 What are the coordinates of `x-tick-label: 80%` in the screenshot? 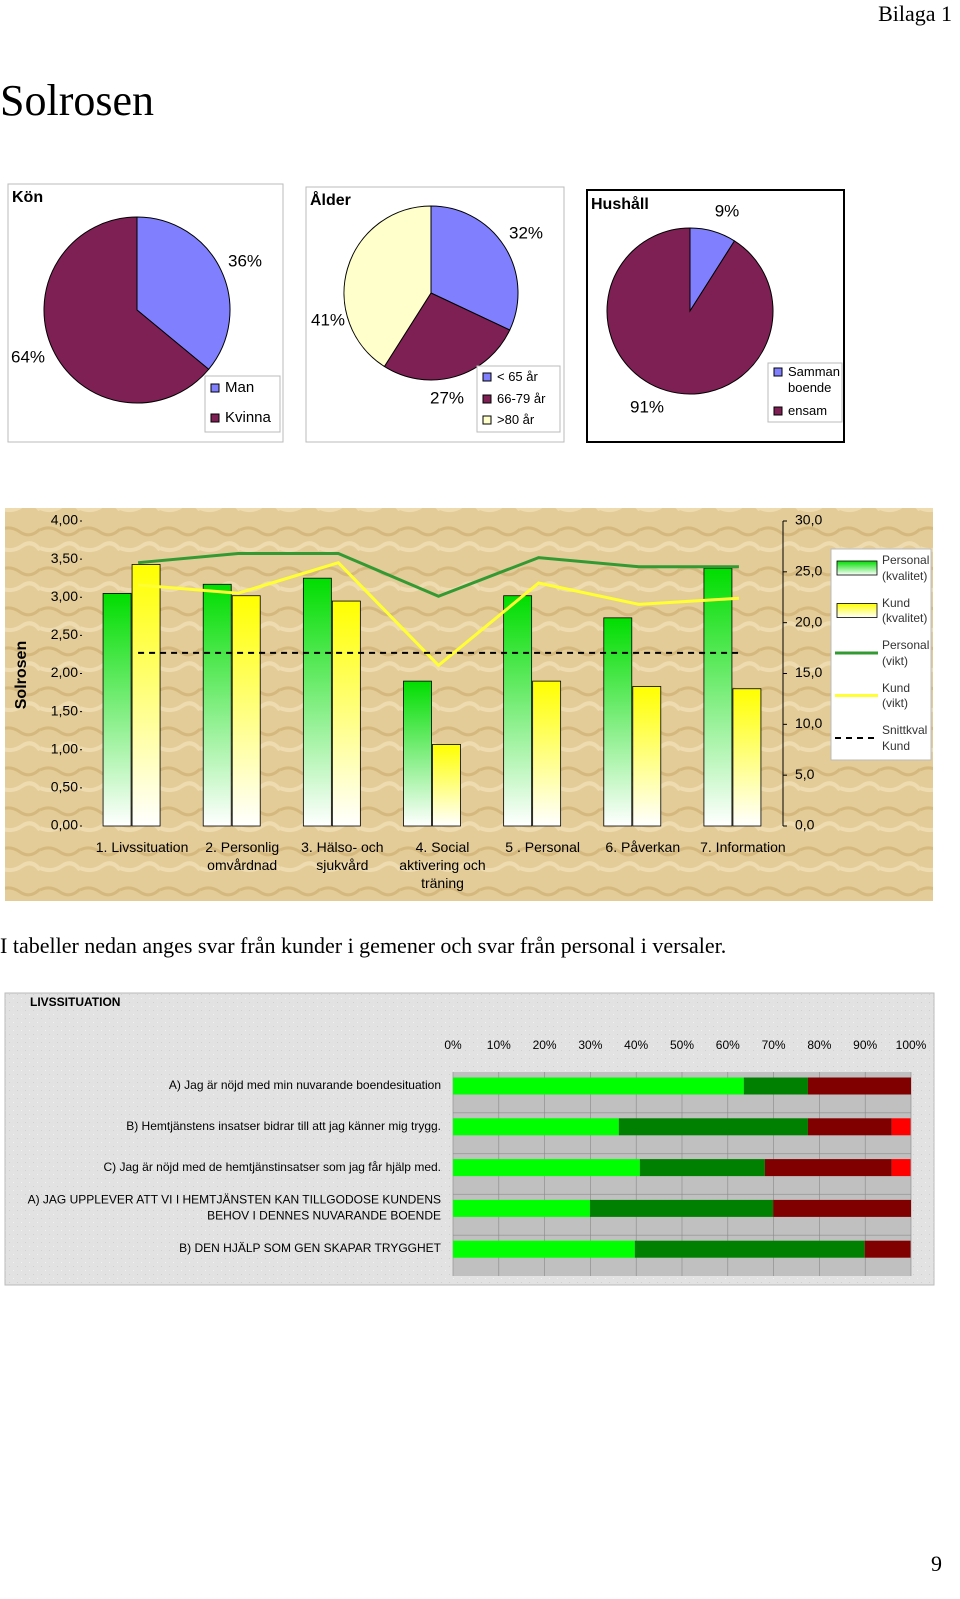 It's located at (819, 1045).